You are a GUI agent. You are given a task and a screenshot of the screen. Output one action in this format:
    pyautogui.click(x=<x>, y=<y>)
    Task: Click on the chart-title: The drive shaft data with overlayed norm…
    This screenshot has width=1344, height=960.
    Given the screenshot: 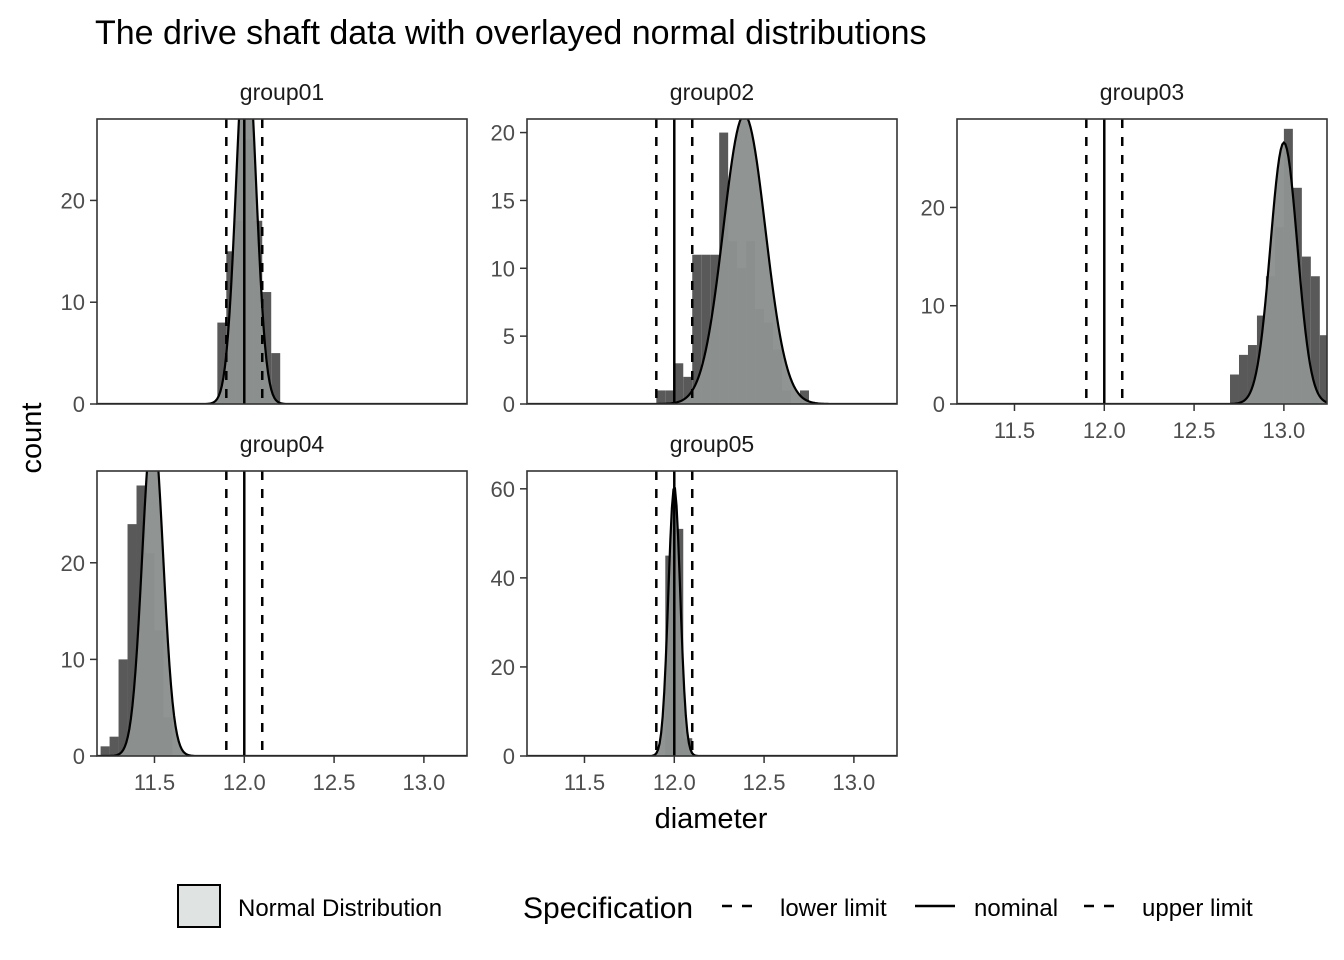 What is the action you would take?
    pyautogui.click(x=511, y=33)
    